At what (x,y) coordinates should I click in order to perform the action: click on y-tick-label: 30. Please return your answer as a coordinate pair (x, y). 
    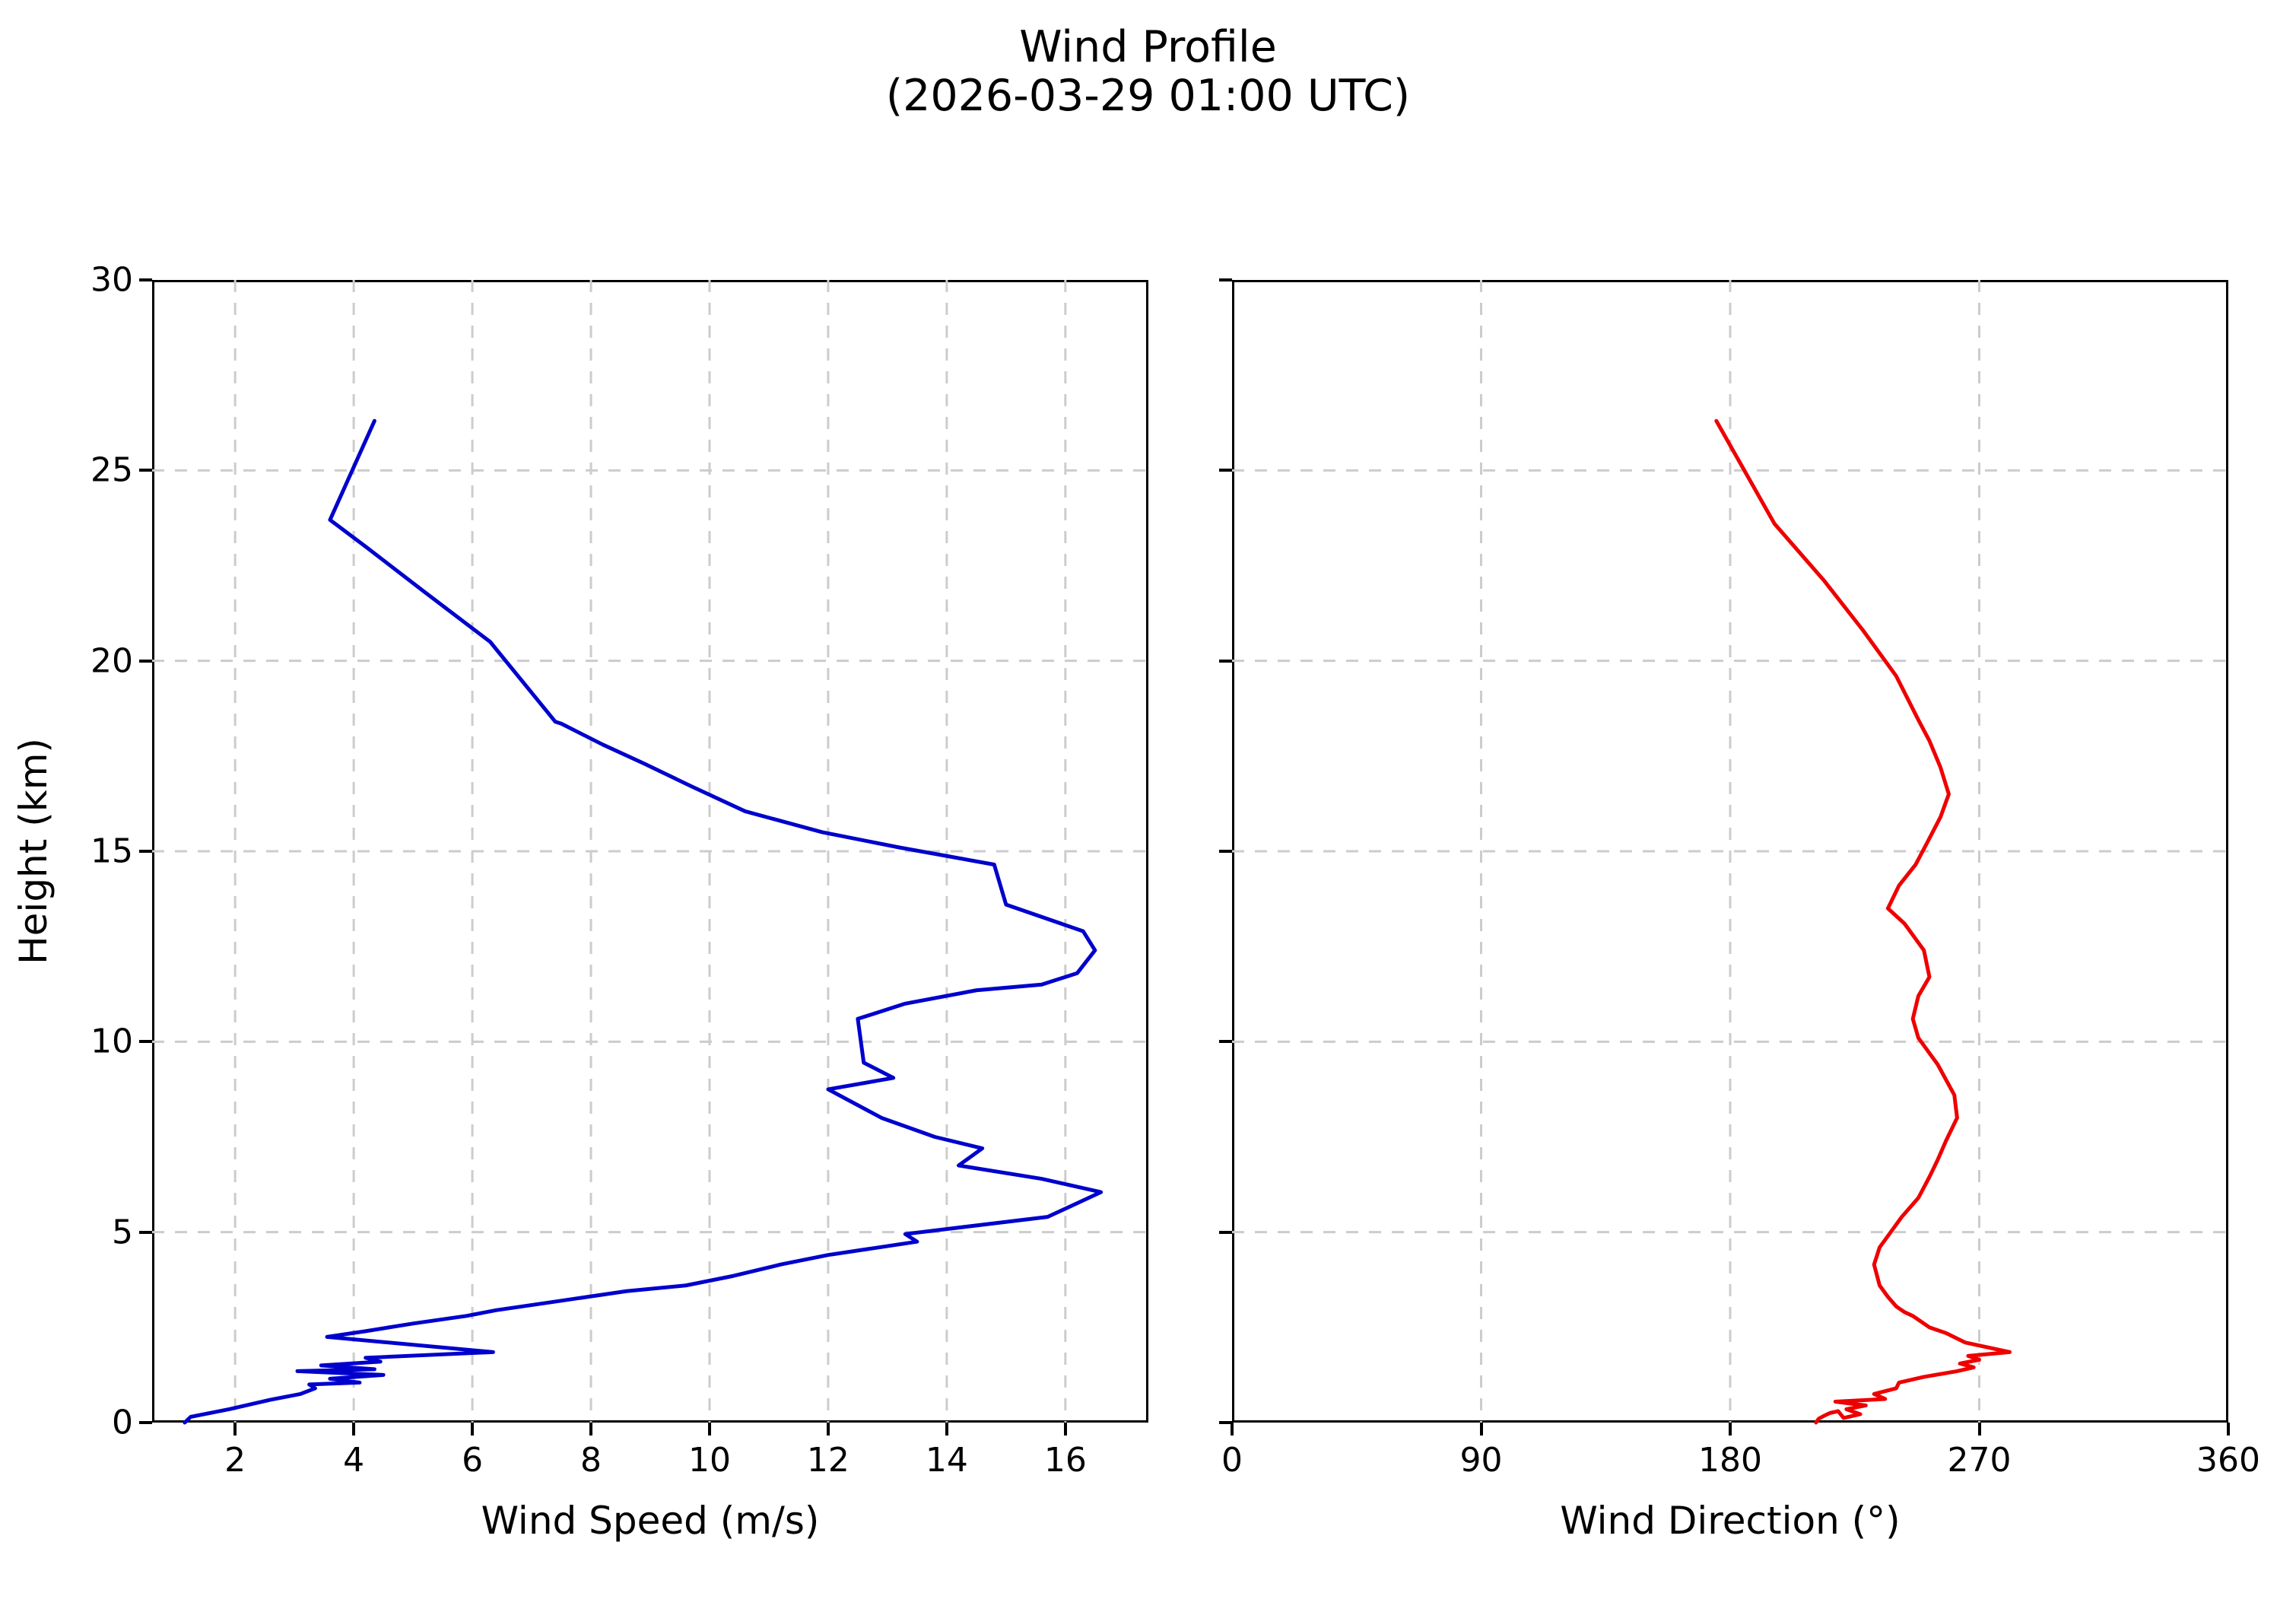
    Looking at the image, I should click on (112, 280).